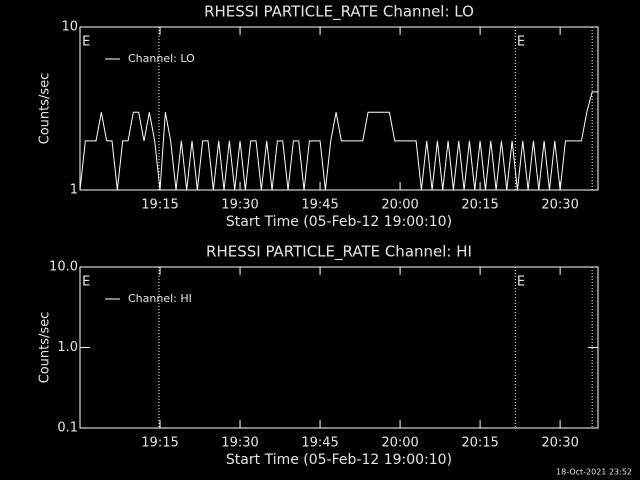 The image size is (640, 480). What do you see at coordinates (63, 267) in the screenshot?
I see `y-tick-label: 10.0` at bounding box center [63, 267].